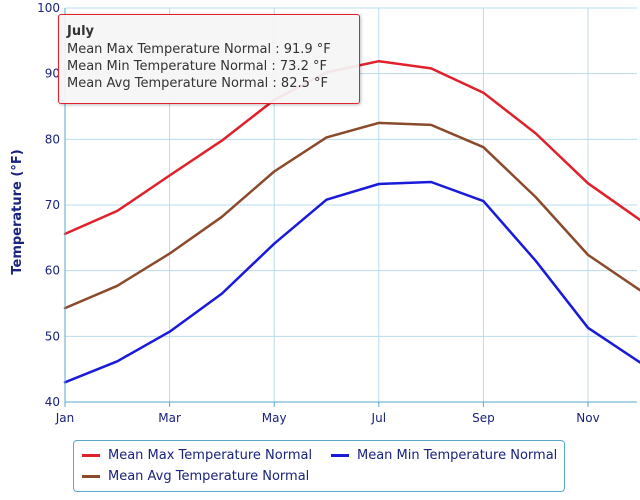 The height and width of the screenshot is (500, 640). Describe the element at coordinates (52, 205) in the screenshot. I see `y-tick-label: 70` at that location.